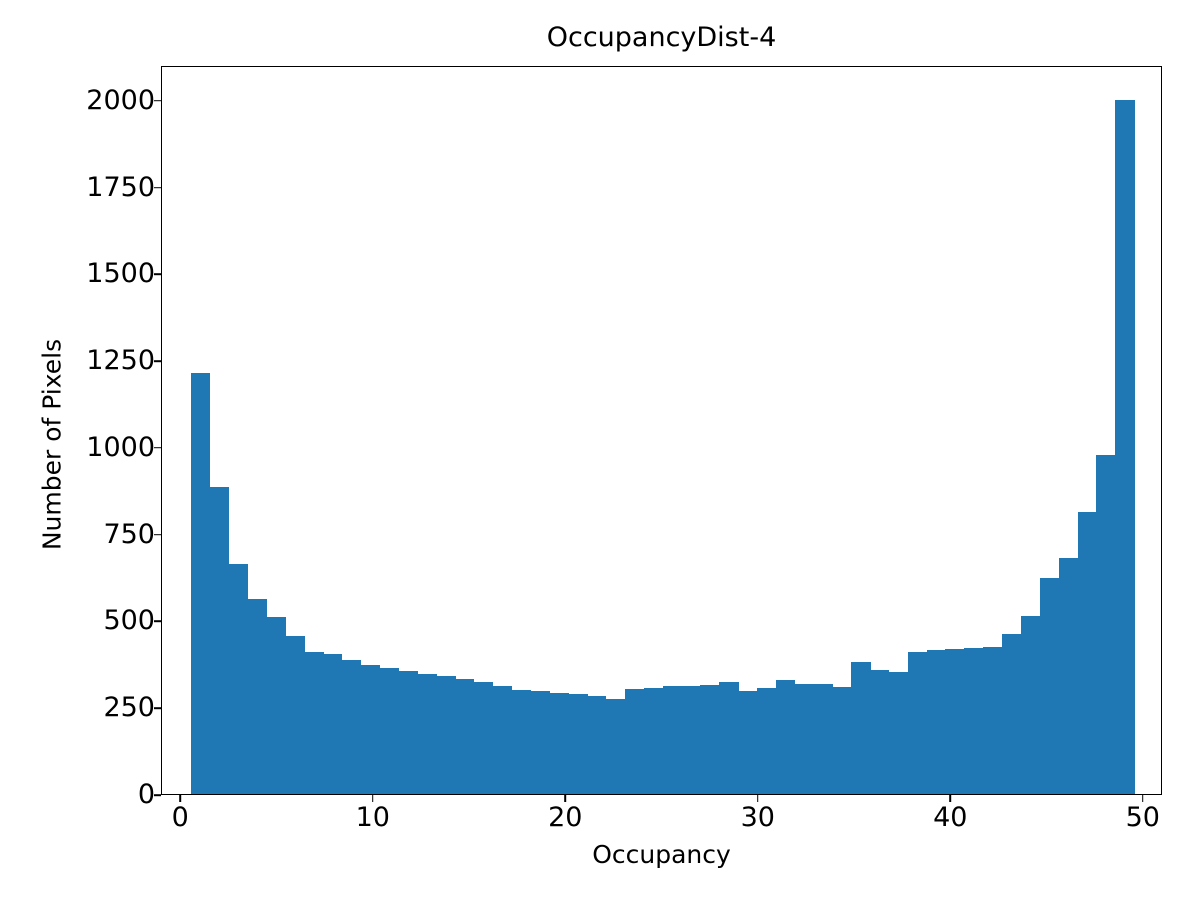 This screenshot has height=900, width=1200. Describe the element at coordinates (180, 817) in the screenshot. I see `x-axis-tick-label: 0` at that location.